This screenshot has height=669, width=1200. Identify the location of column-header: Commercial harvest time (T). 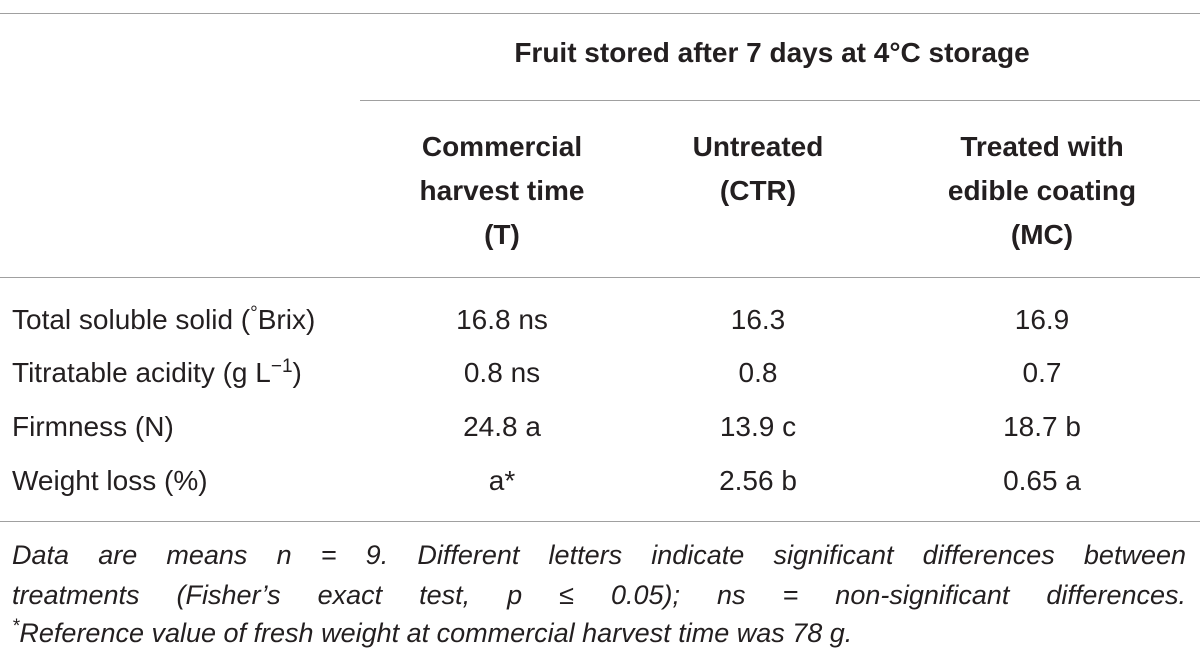
(502, 191).